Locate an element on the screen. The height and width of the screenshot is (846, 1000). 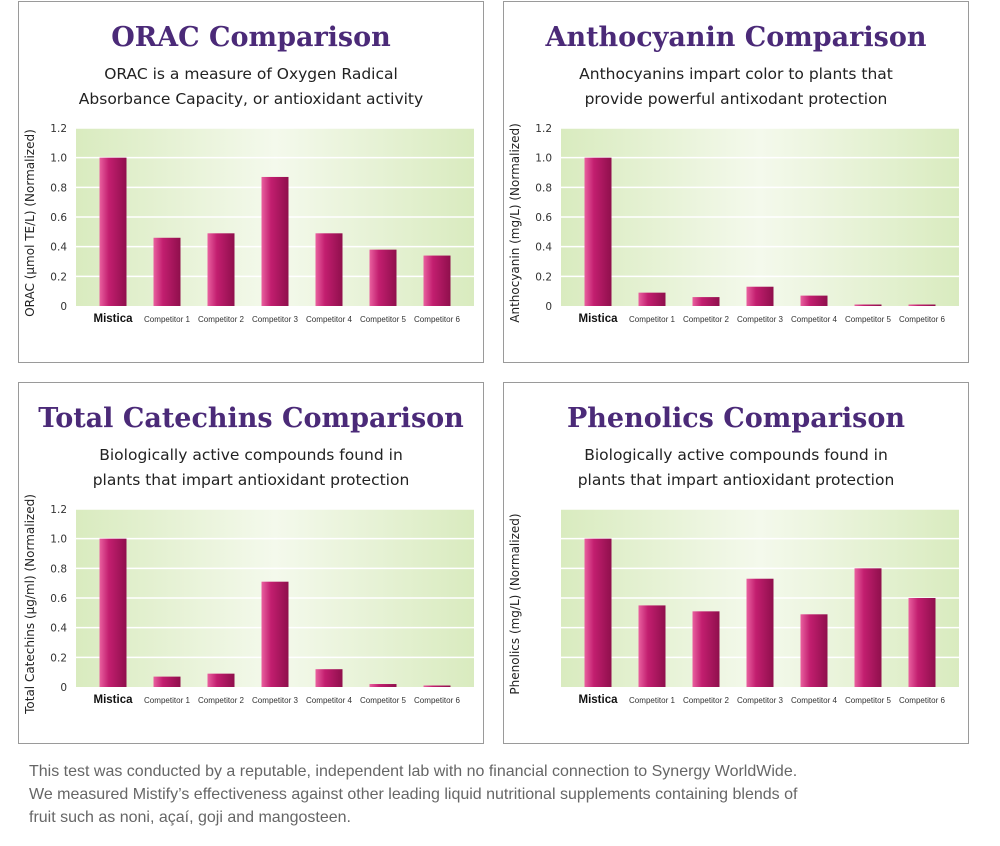
y-axis-label: ORAC (µmol TE/L) (Normalized) is located at coordinates (30, 223).